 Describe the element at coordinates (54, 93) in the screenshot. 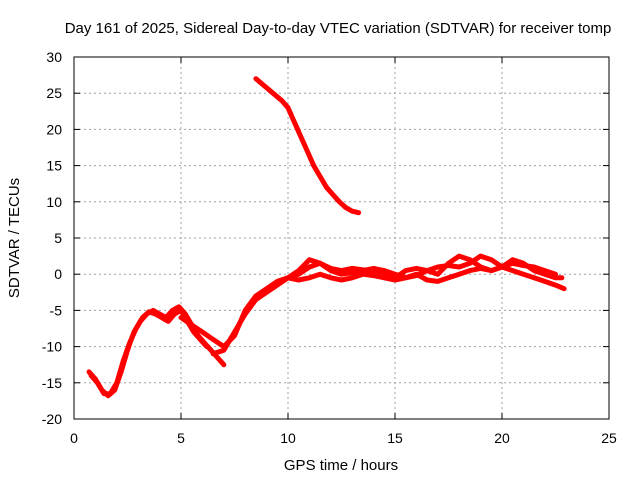

I see `y-tick-label: 25` at that location.